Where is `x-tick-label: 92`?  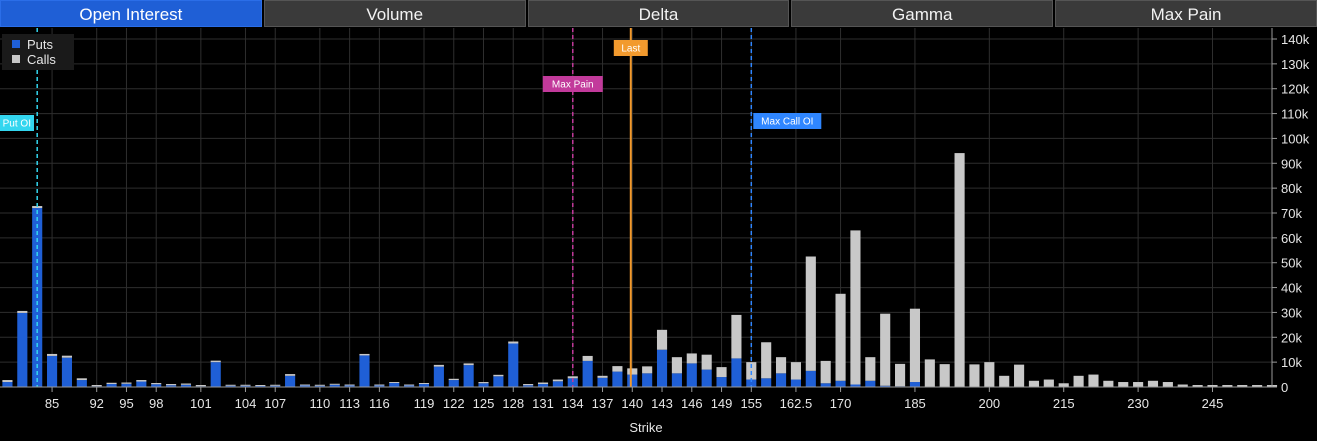 x-tick-label: 92 is located at coordinates (96, 403).